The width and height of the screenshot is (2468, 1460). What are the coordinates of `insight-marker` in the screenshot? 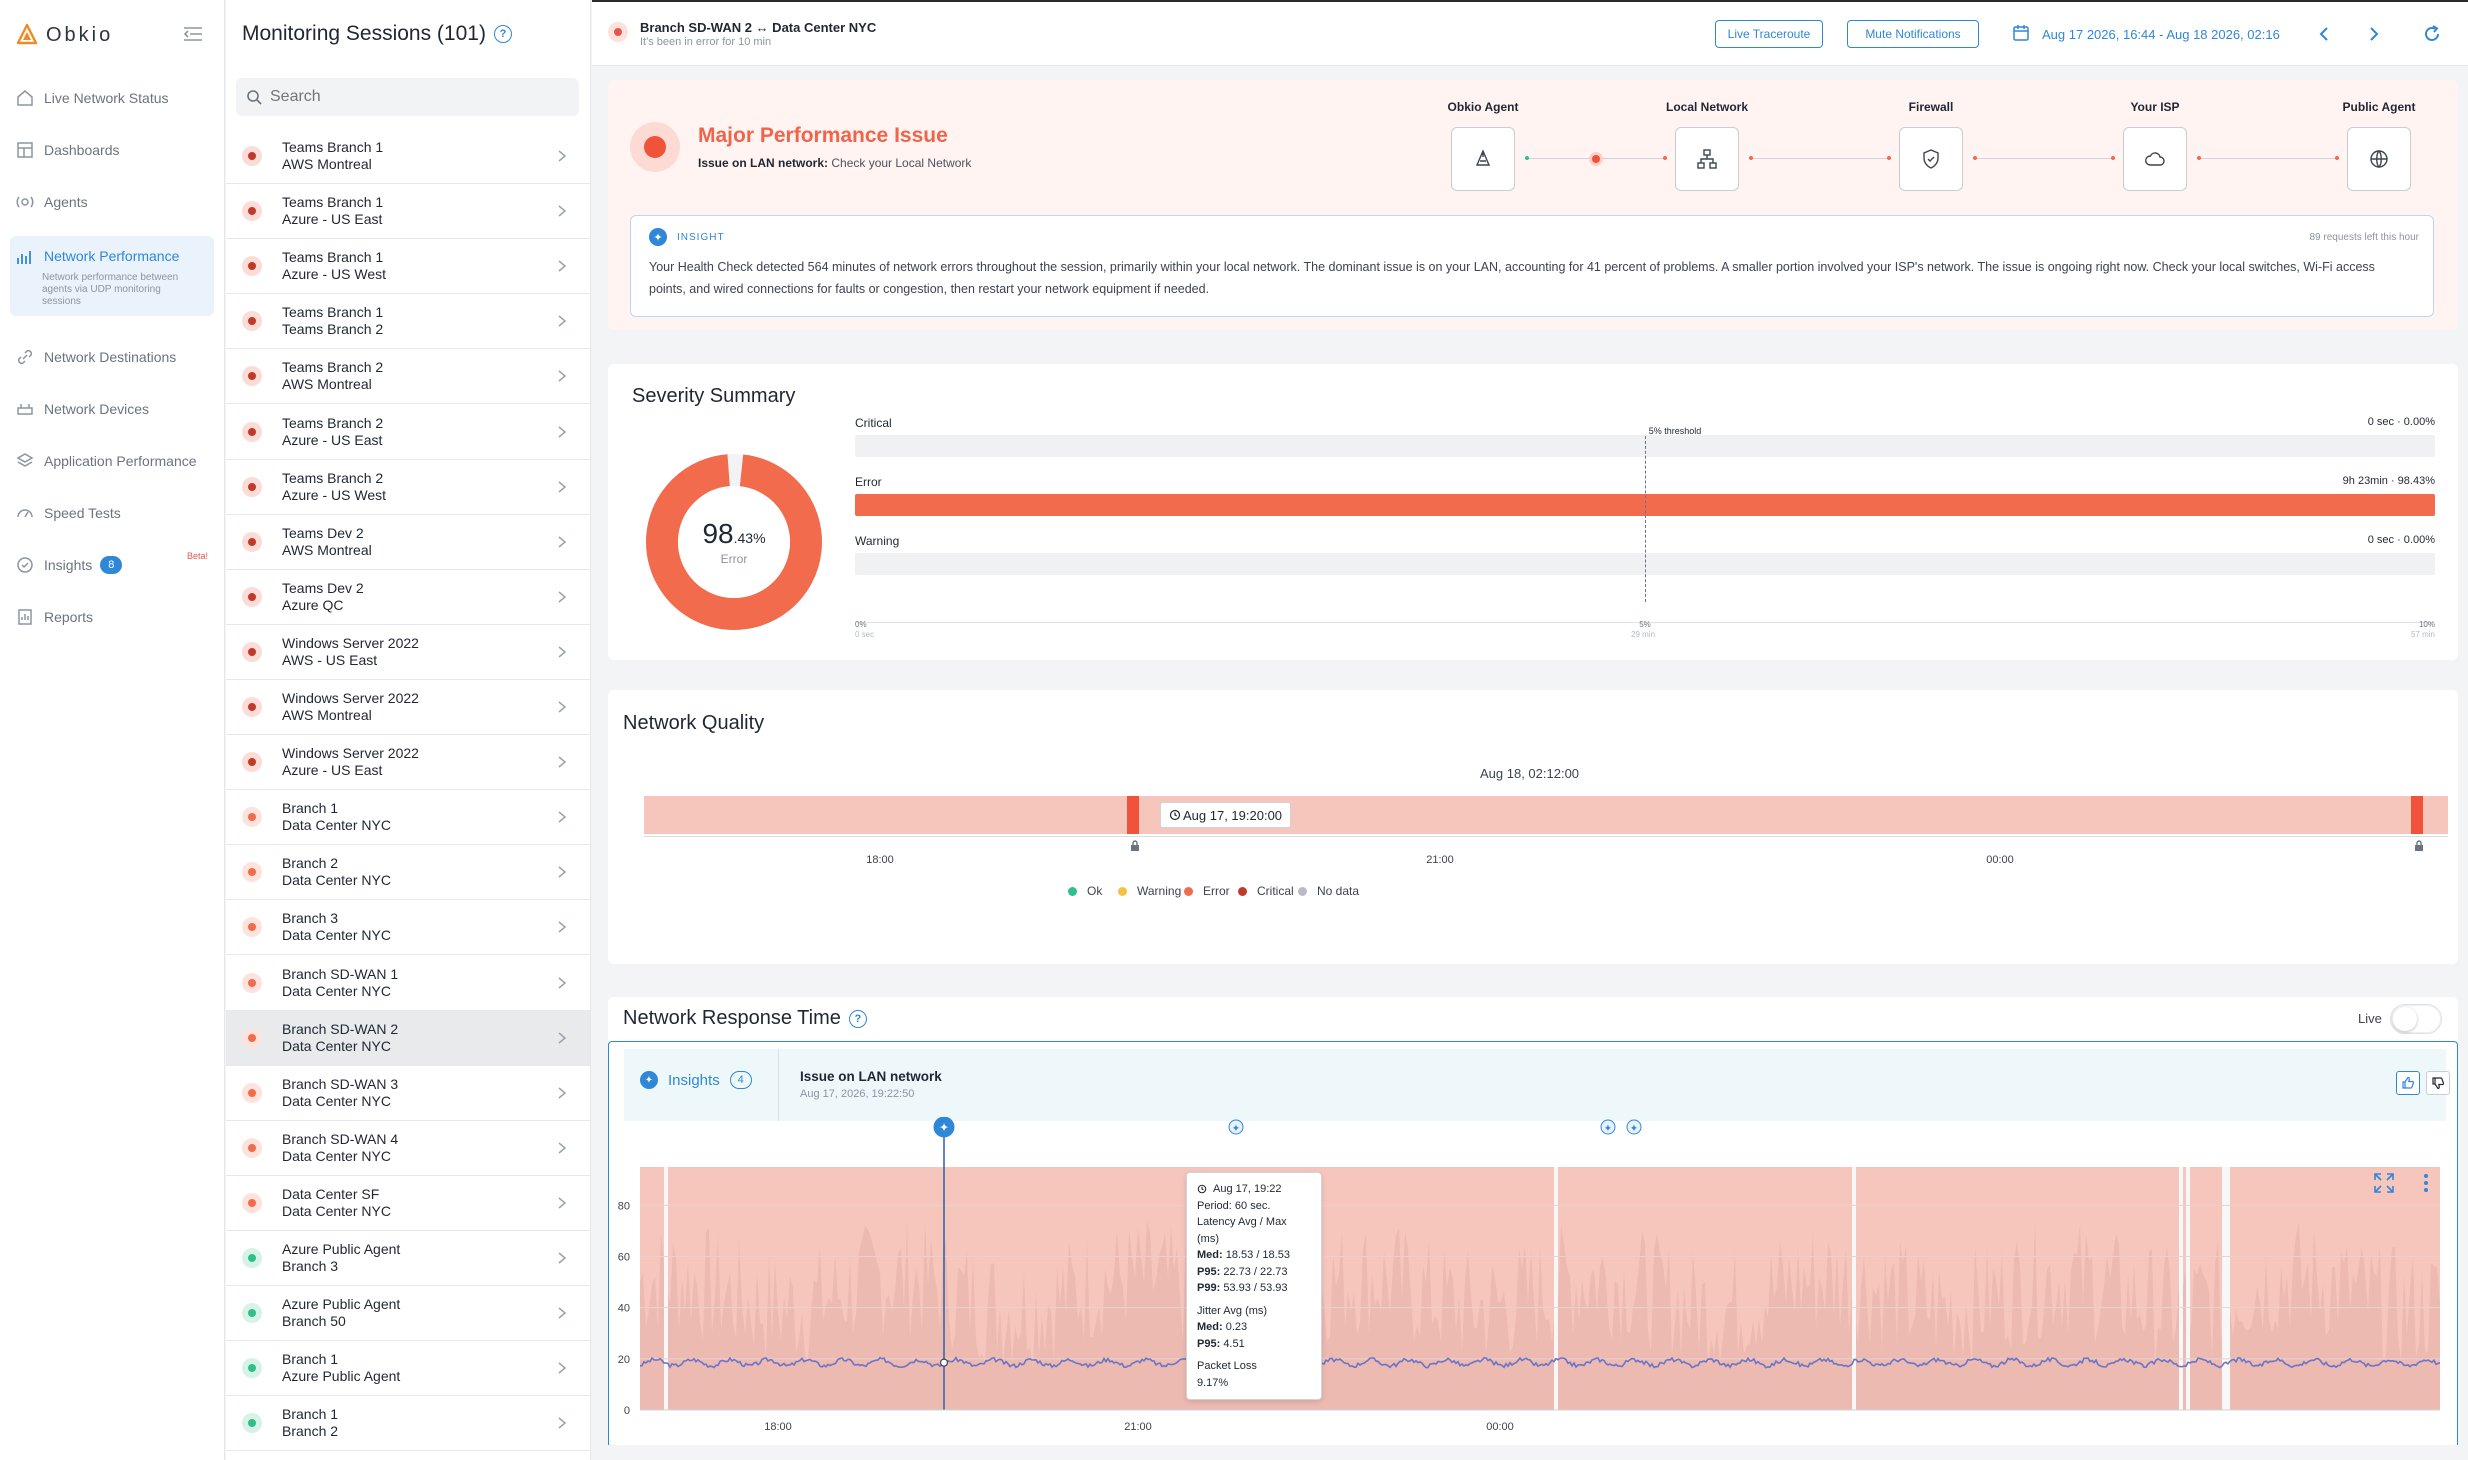 It's located at (944, 1127).